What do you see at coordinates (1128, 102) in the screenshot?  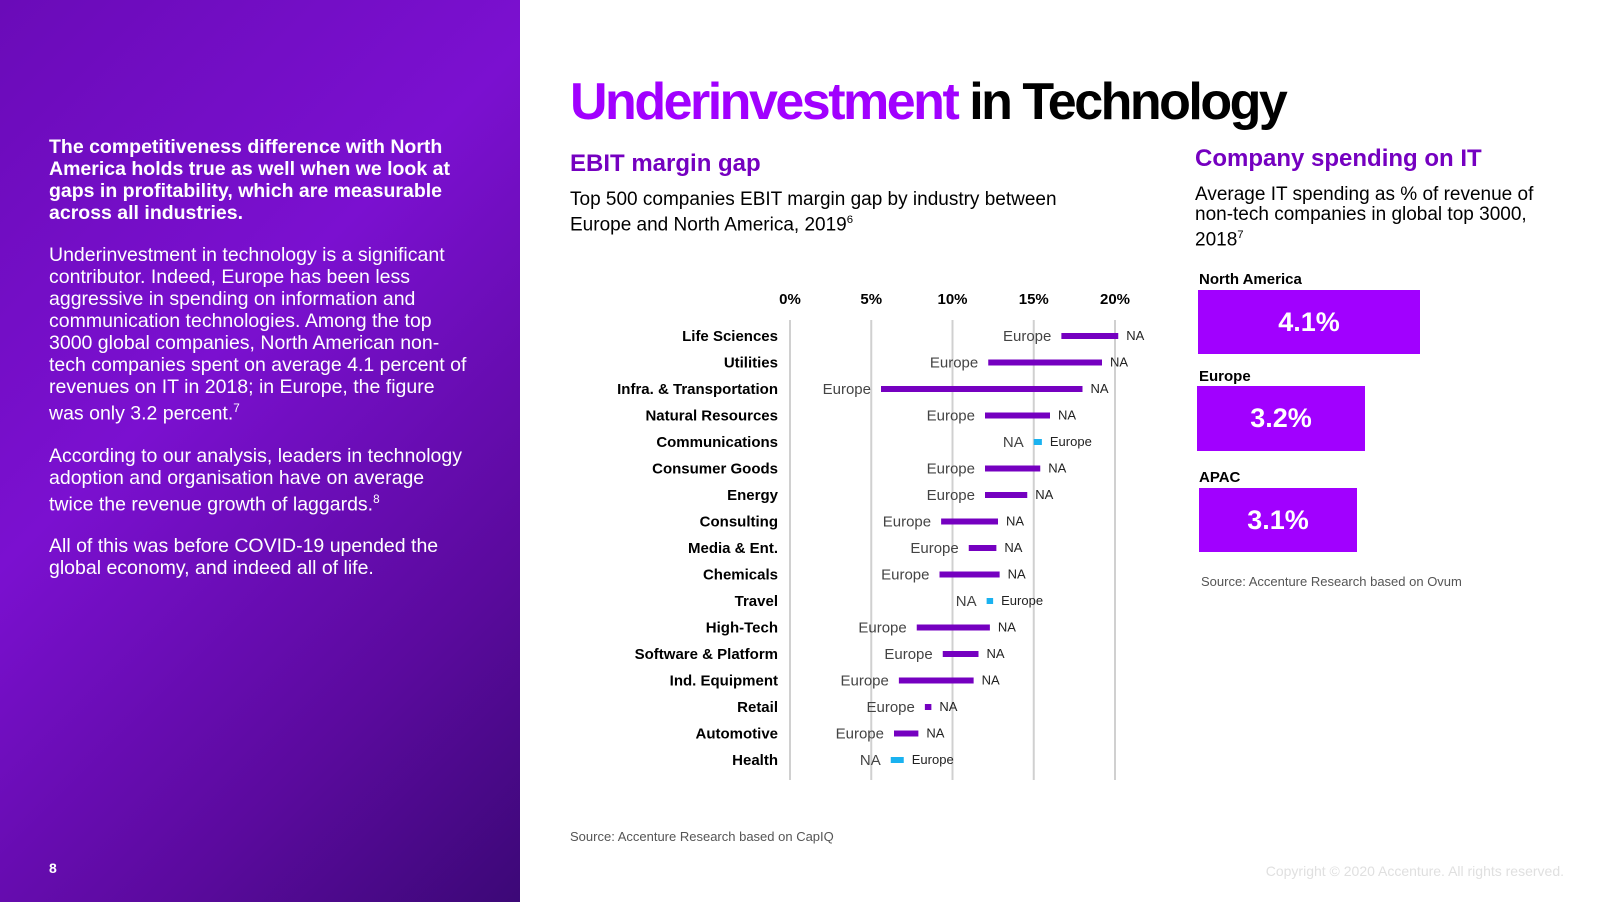 I see `title-rest: in Technology` at bounding box center [1128, 102].